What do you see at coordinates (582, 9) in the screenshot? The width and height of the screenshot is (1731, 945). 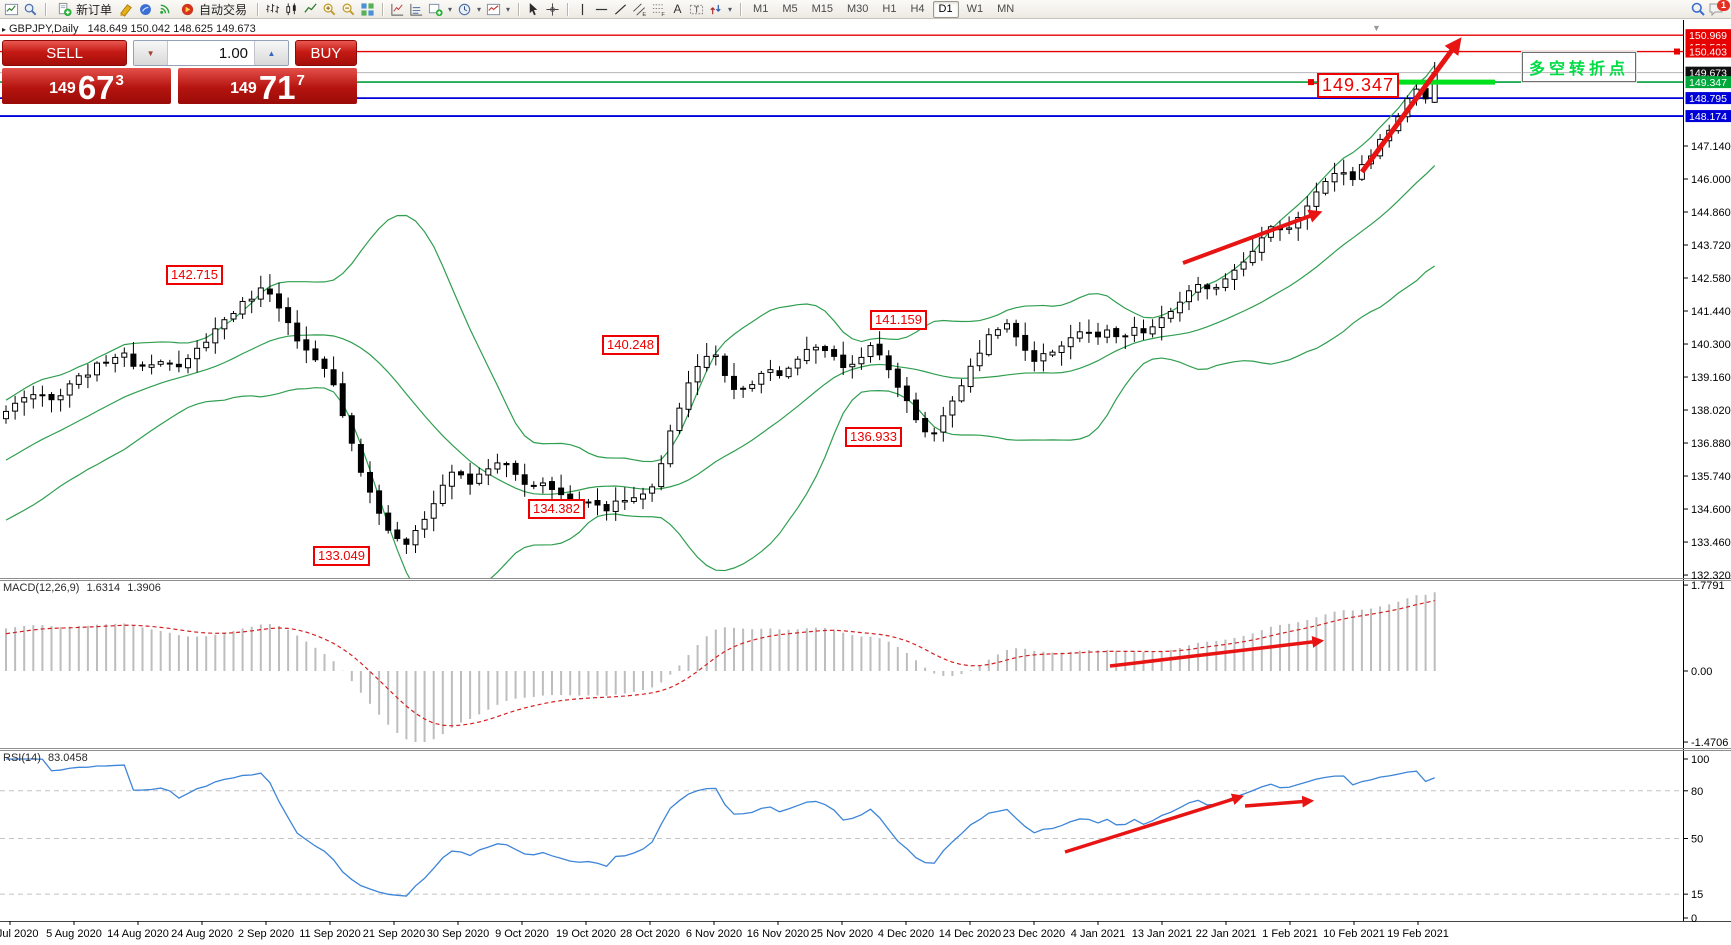 I see `vertical-line-tool-icon` at bounding box center [582, 9].